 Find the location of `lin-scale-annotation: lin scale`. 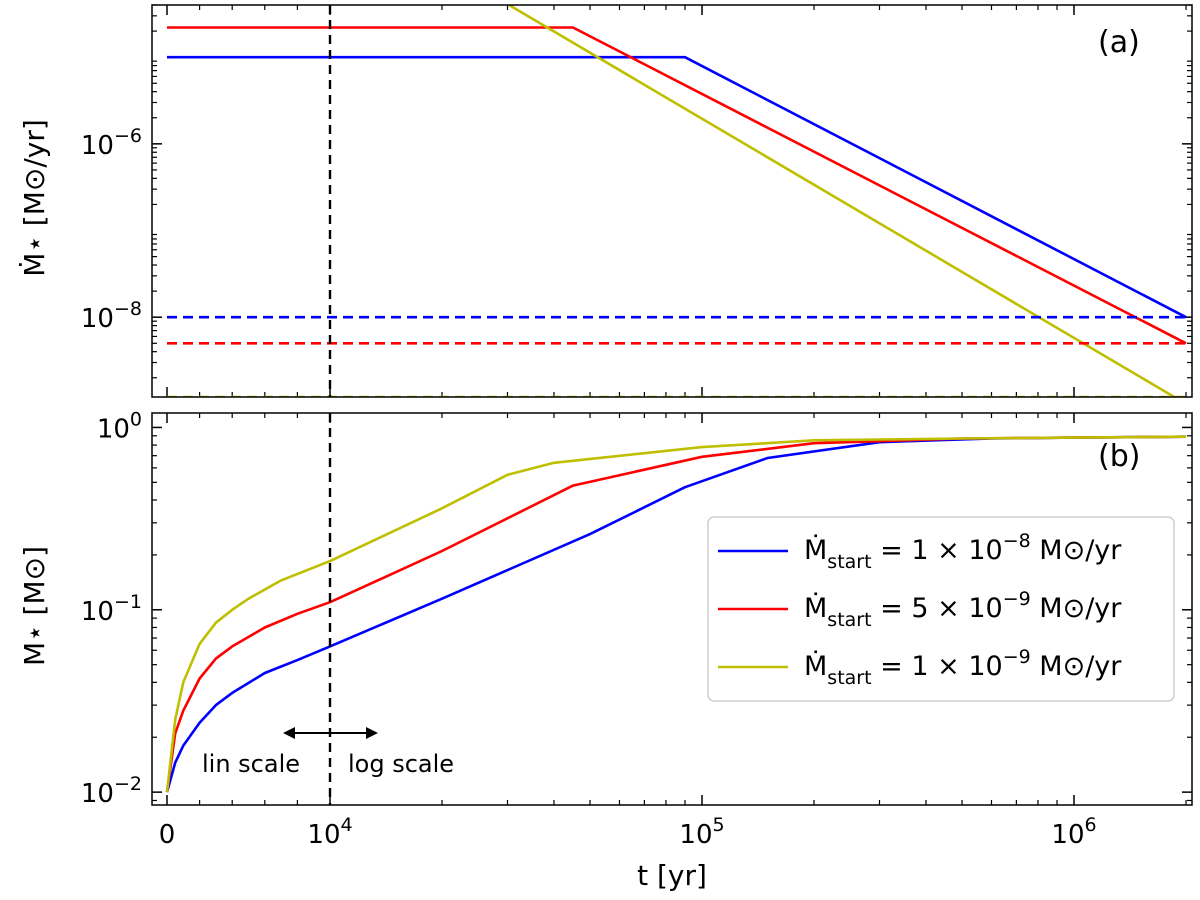

lin-scale-annotation: lin scale is located at coordinates (251, 764).